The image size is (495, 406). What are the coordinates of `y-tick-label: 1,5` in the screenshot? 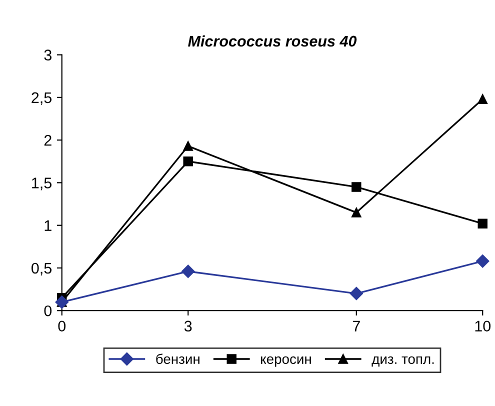 It's located at (42, 184).